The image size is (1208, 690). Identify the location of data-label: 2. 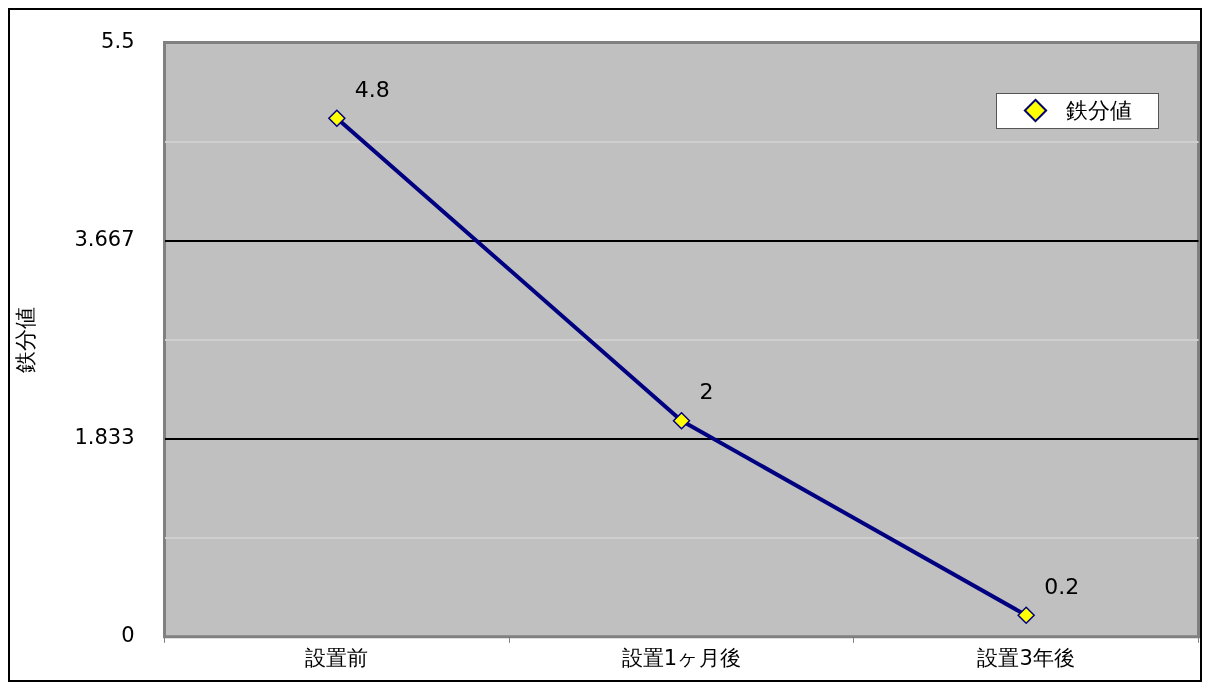
(706, 392).